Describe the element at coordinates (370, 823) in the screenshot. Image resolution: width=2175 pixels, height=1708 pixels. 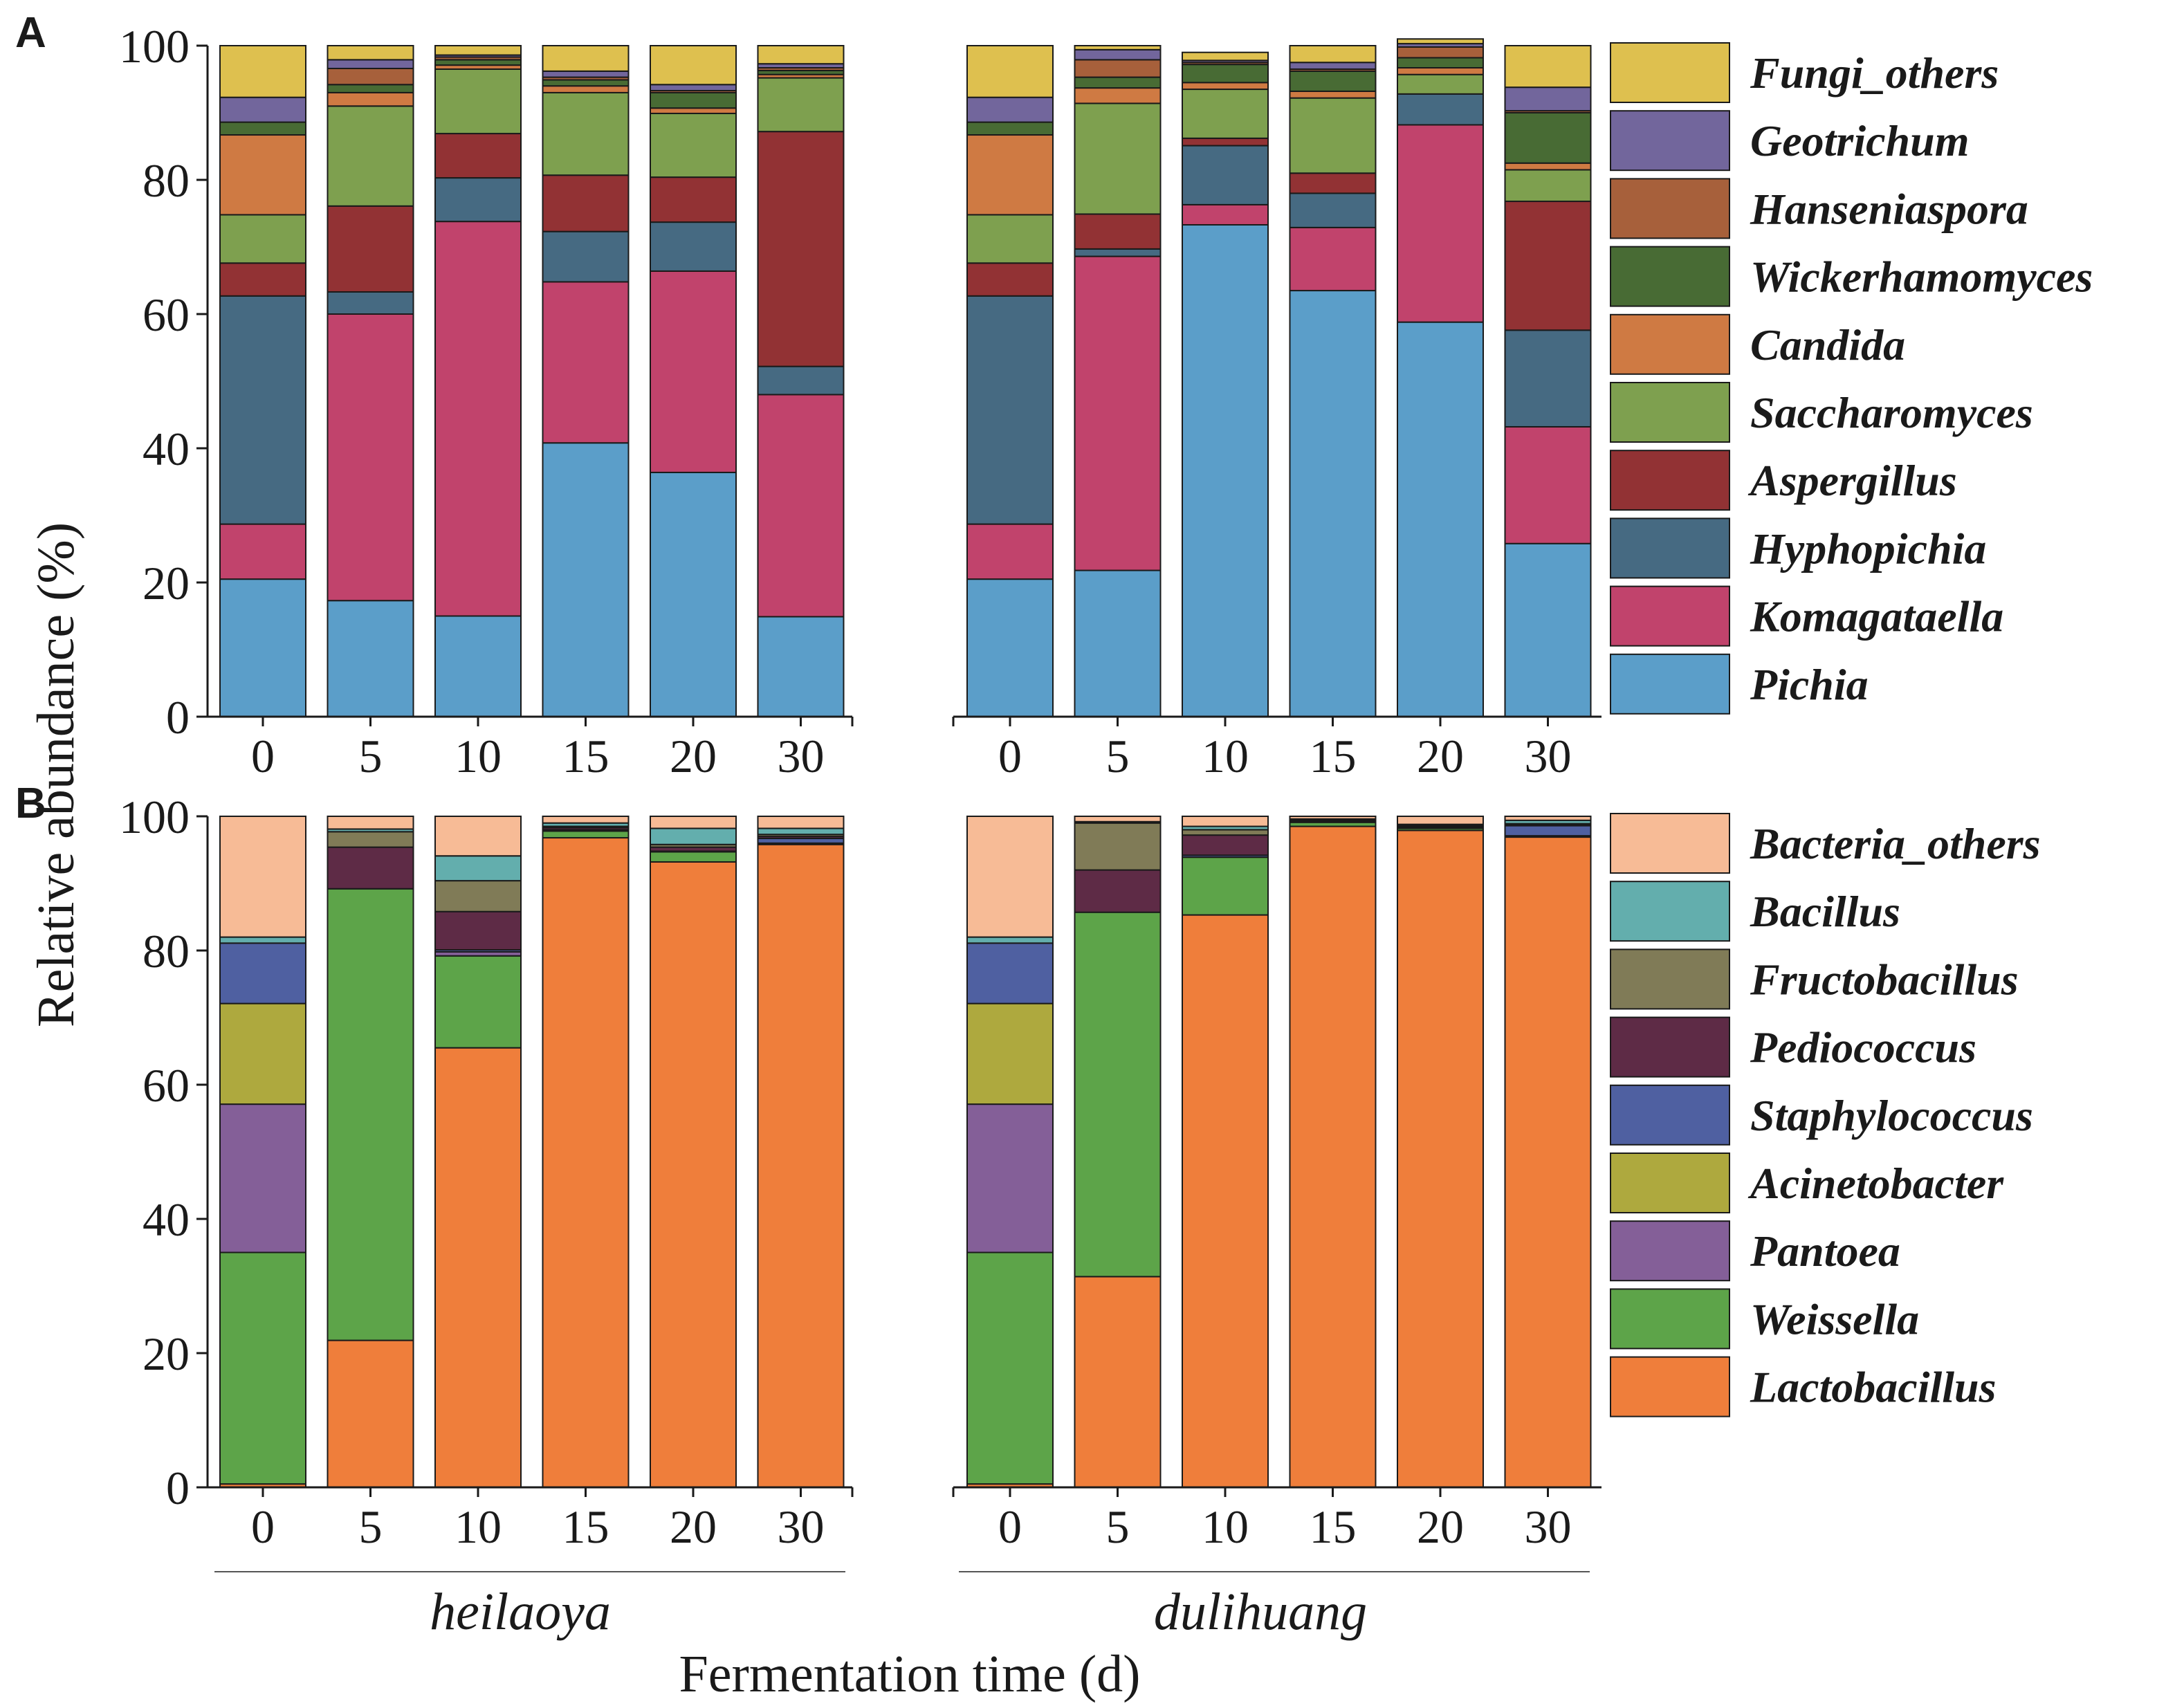
I see `bar-segment-b-heilaoya-5-bacteria-others` at that location.